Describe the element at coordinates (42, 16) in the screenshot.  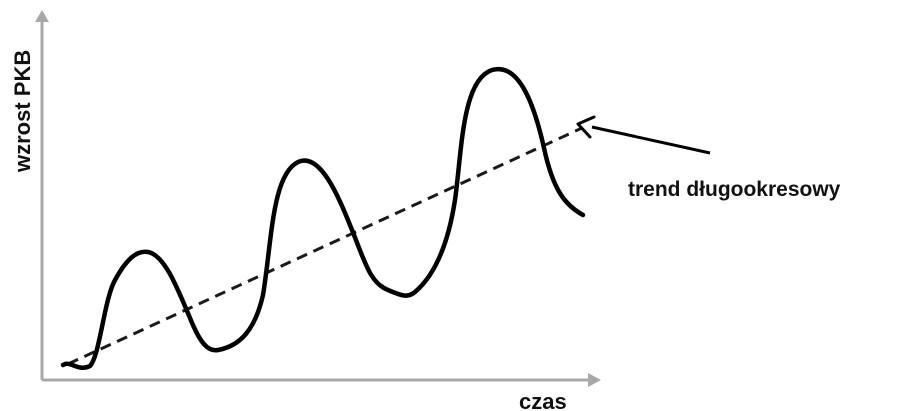
I see `y-axis-arrowhead` at that location.